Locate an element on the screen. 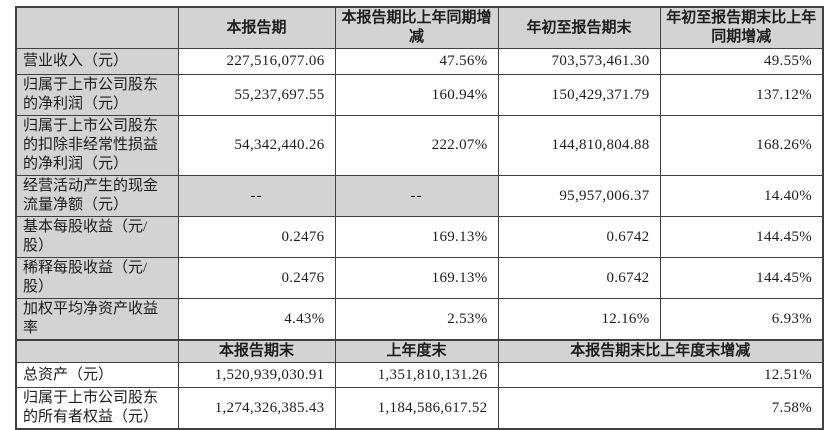 The image size is (829, 430). cell-ytd: 703,573,461.30 is located at coordinates (579, 61).